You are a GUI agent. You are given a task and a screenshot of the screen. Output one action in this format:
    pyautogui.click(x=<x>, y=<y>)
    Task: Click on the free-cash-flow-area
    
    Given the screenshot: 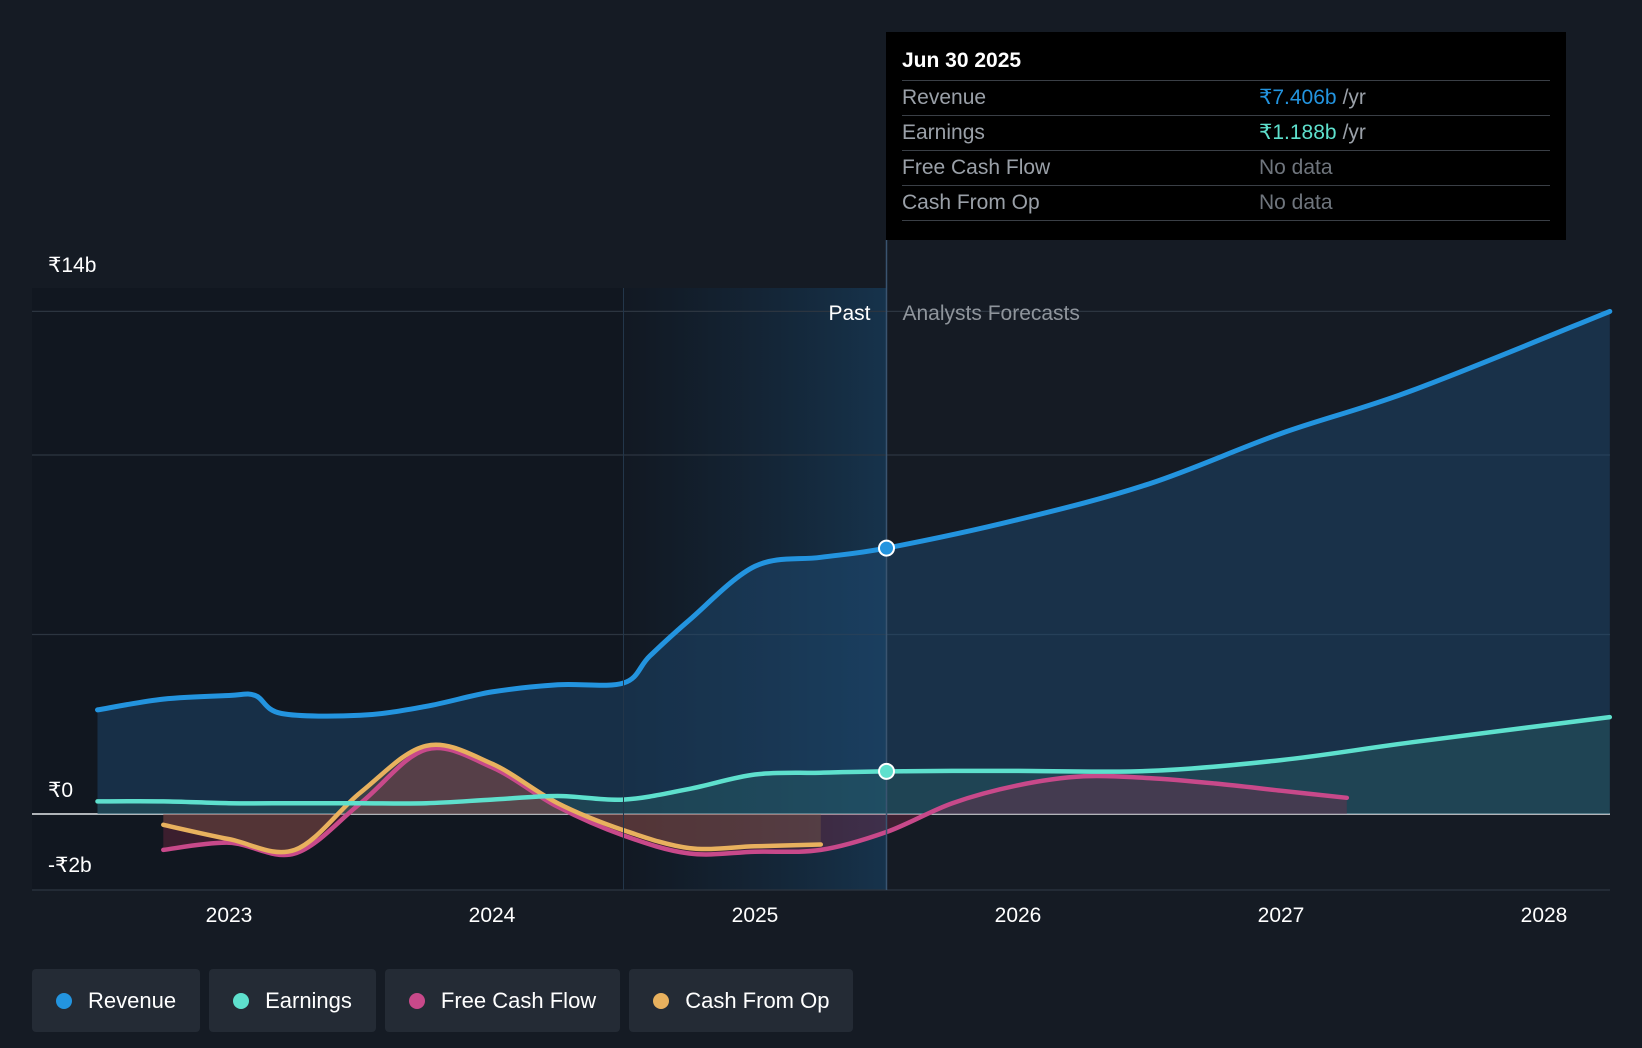 What is the action you would take?
    pyautogui.click(x=755, y=801)
    